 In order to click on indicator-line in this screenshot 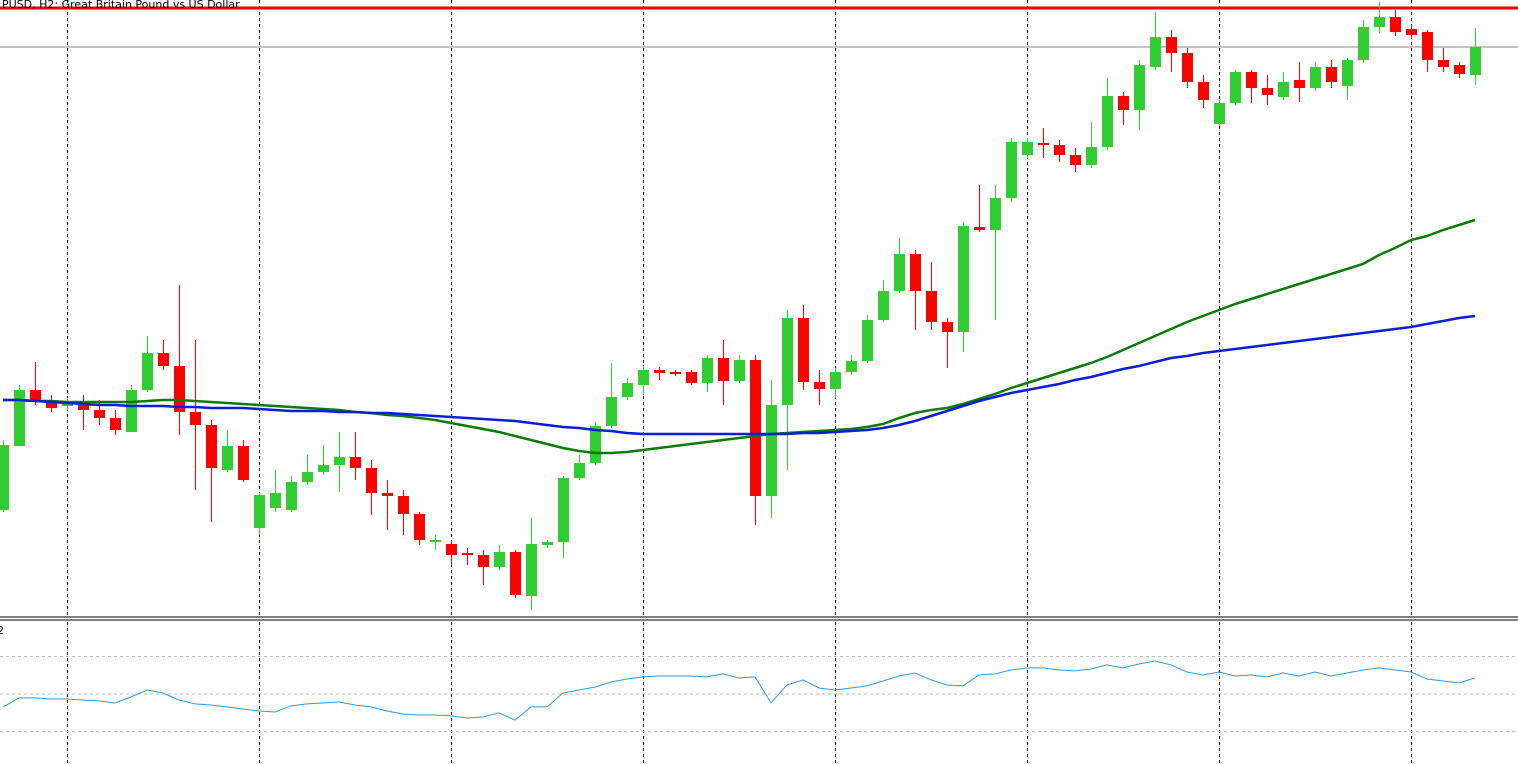, I will do `click(739, 690)`.